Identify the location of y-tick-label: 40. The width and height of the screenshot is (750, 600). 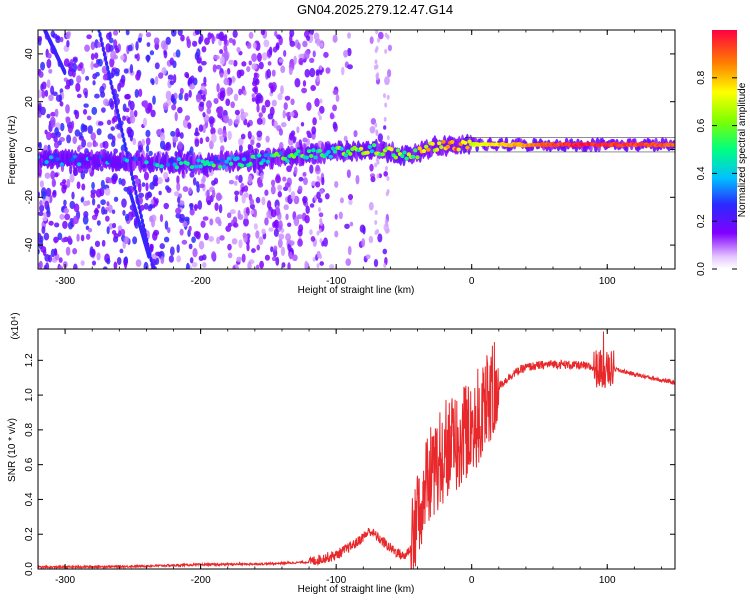
(29, 54).